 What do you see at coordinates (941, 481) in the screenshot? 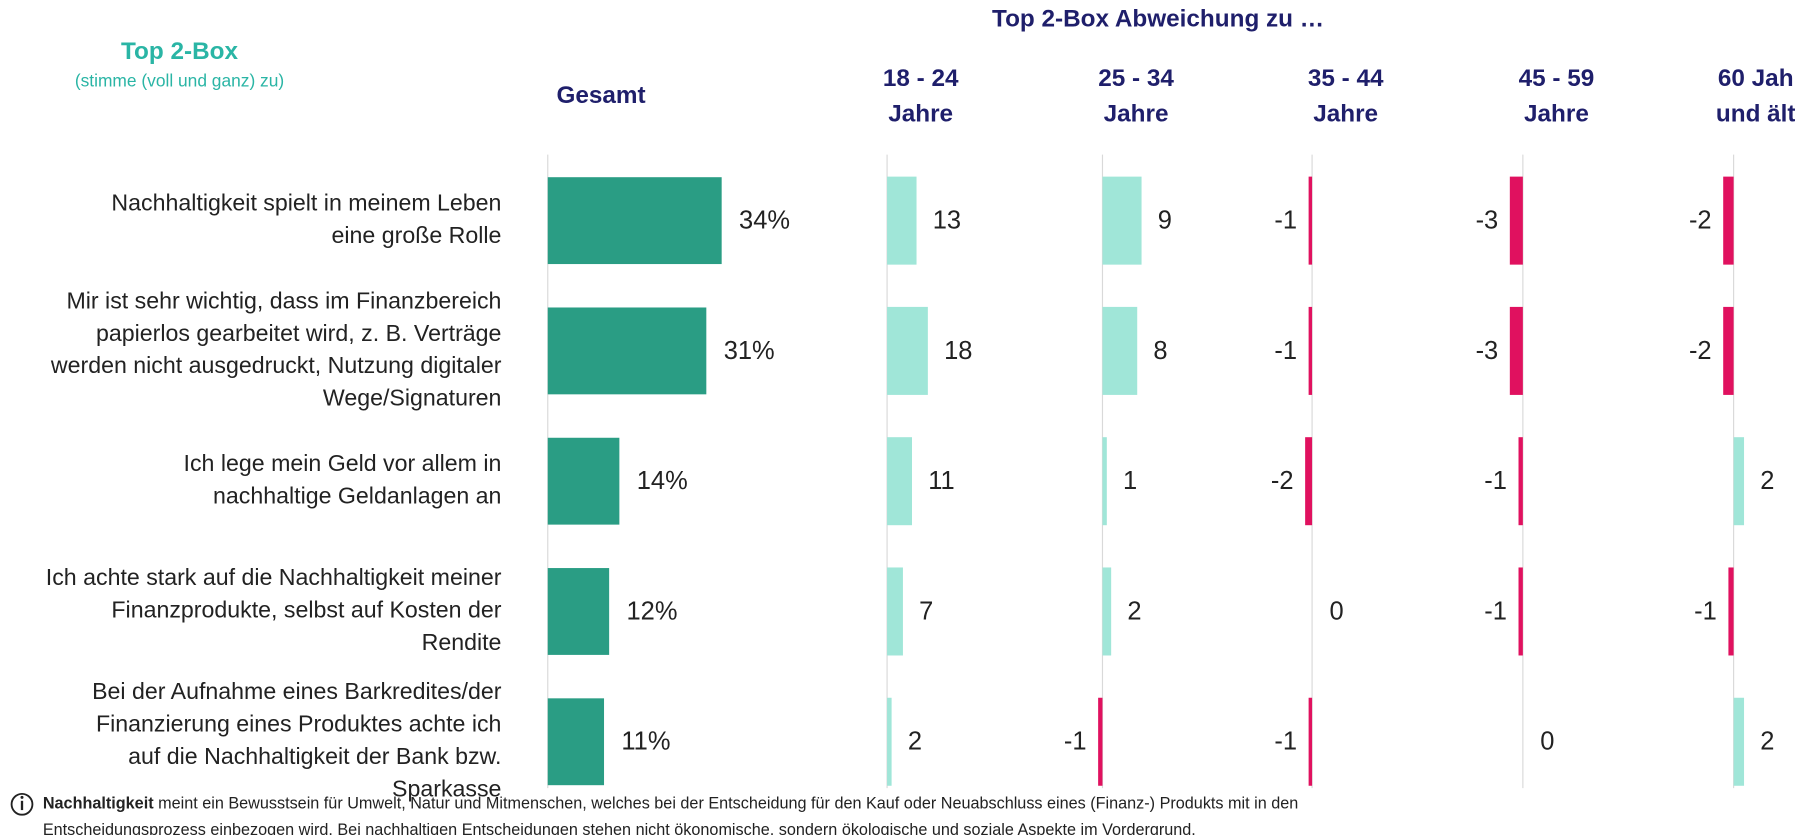
I see `value-label: 11` at bounding box center [941, 481].